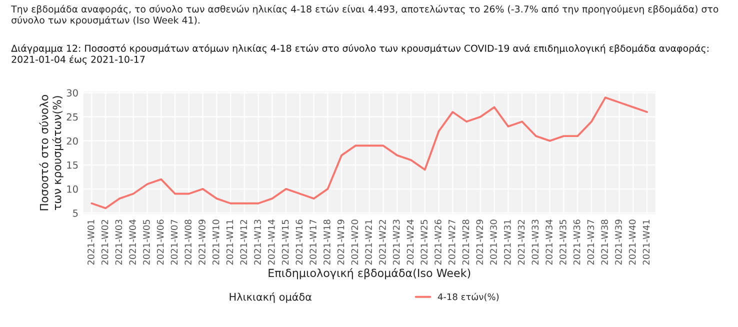  I want to click on x-axis-title: Επιδημιολογική εβδομάδα(Iso Week), so click(369, 274).